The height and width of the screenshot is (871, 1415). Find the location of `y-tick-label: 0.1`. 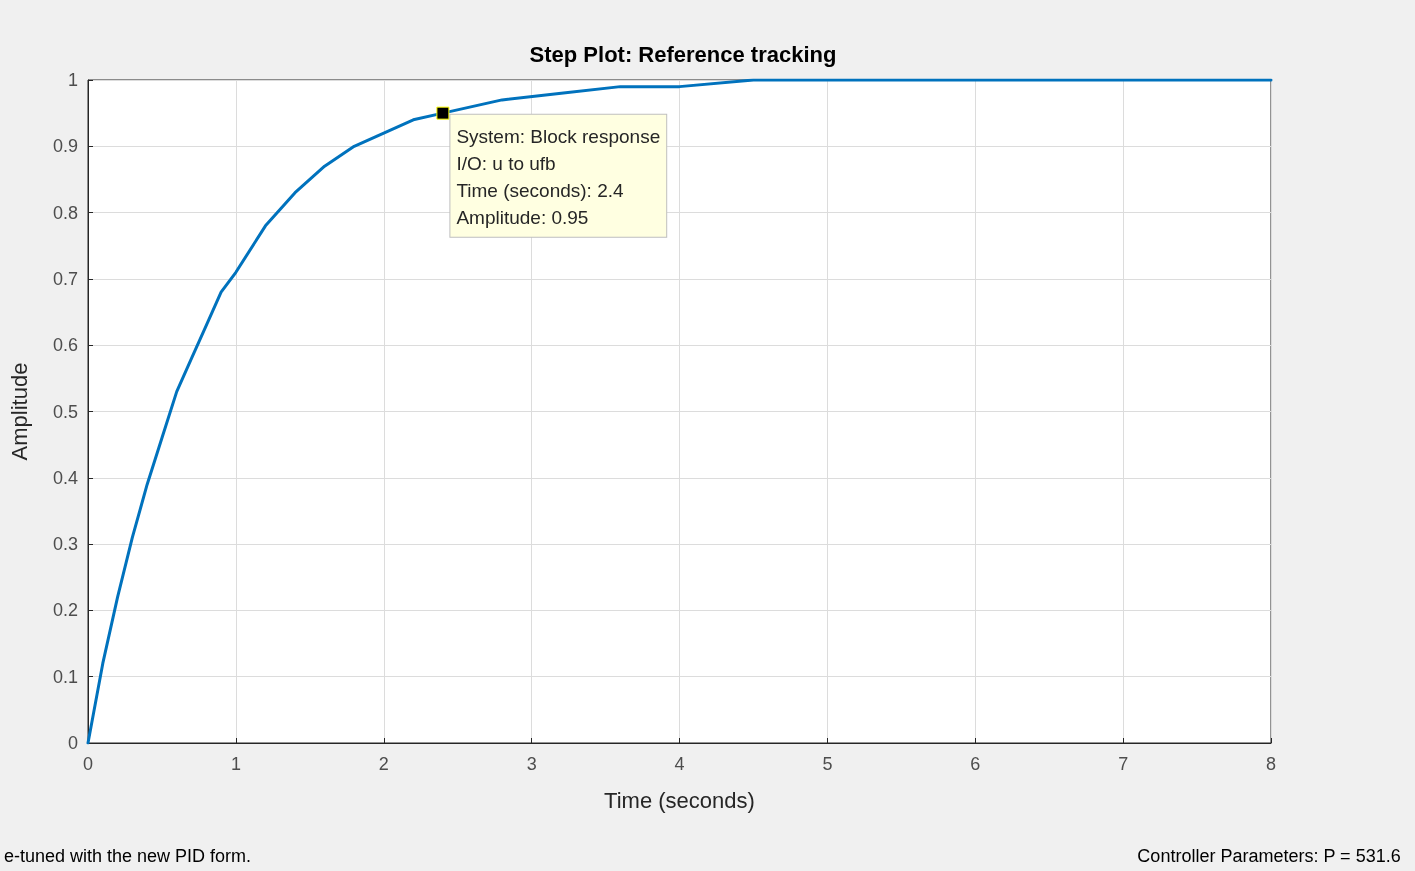

y-tick-label: 0.1 is located at coordinates (65, 676).